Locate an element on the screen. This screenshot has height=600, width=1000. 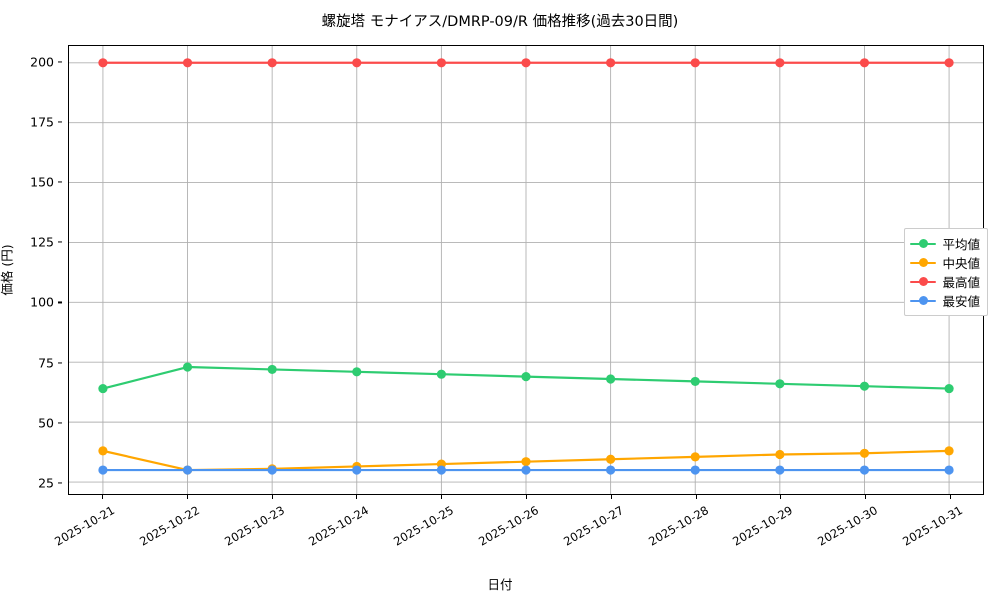
y-tick-label: 75 is located at coordinates (46, 363).